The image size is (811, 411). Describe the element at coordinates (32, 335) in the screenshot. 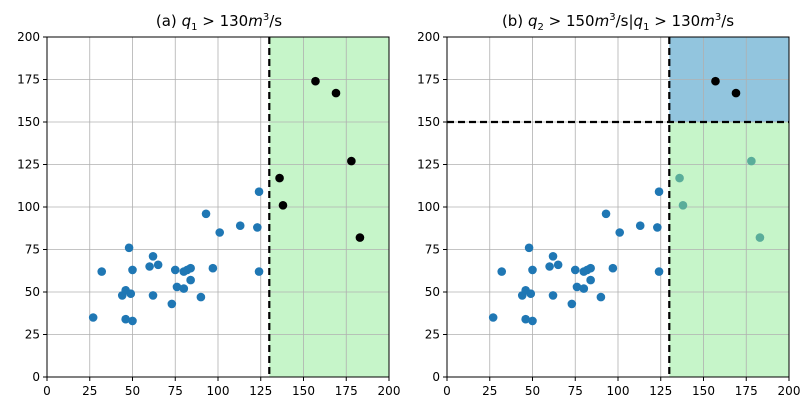

I see `panel-a-y-tick-label: 25` at that location.